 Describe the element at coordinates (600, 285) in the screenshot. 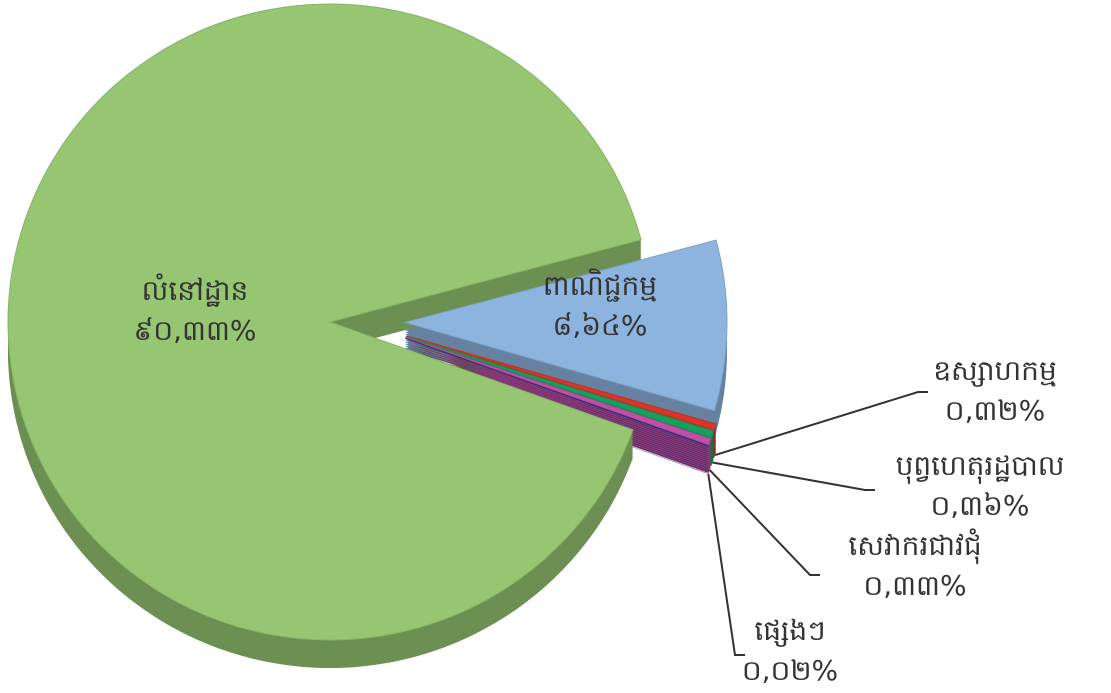

I see `slice-label: ពាណិជ្ជកម្ម` at that location.